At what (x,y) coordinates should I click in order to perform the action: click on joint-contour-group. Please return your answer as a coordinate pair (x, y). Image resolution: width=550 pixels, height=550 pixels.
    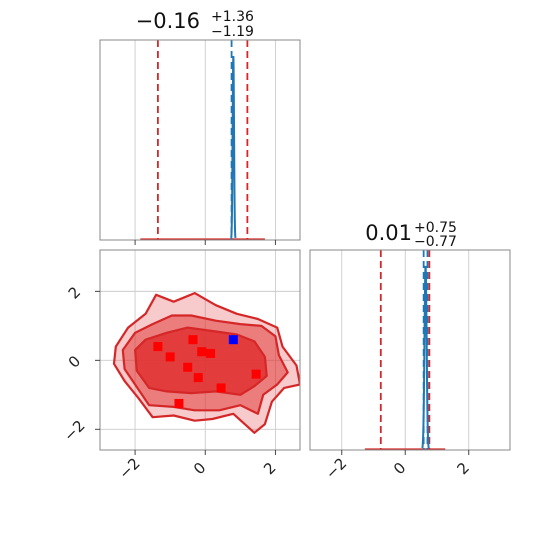
    Looking at the image, I should click on (206, 363).